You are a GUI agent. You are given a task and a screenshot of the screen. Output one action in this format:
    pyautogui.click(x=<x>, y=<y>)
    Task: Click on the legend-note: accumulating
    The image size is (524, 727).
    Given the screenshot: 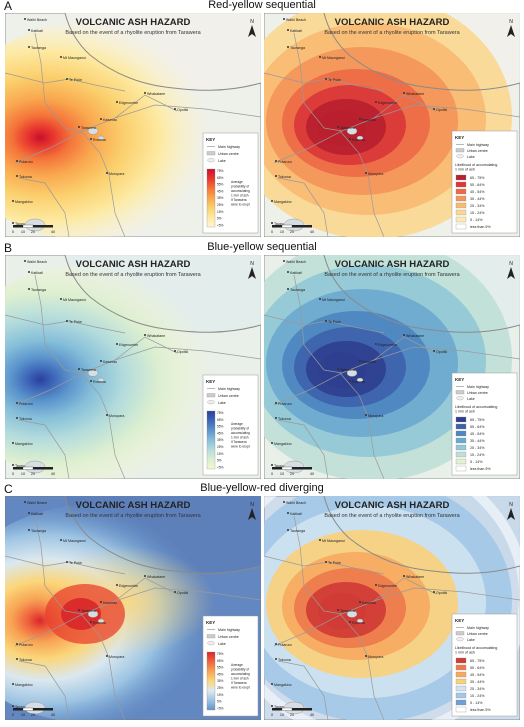 What is the action you would take?
    pyautogui.click(x=240, y=191)
    